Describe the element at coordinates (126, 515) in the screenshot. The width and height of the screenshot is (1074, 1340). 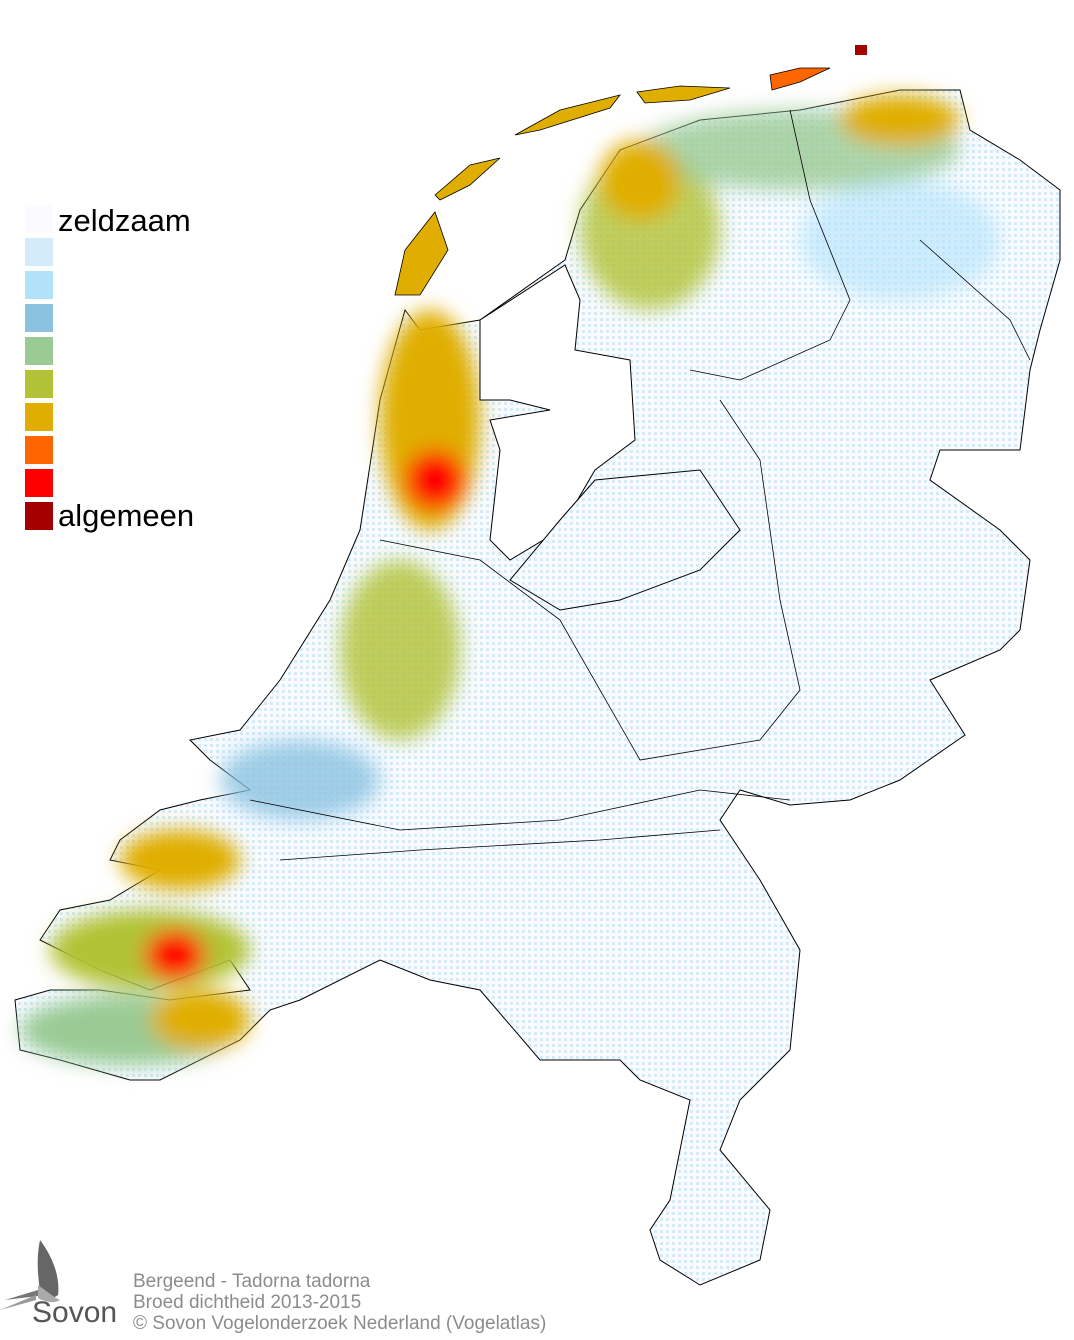
I see `legend-high-label: algemeen` at that location.